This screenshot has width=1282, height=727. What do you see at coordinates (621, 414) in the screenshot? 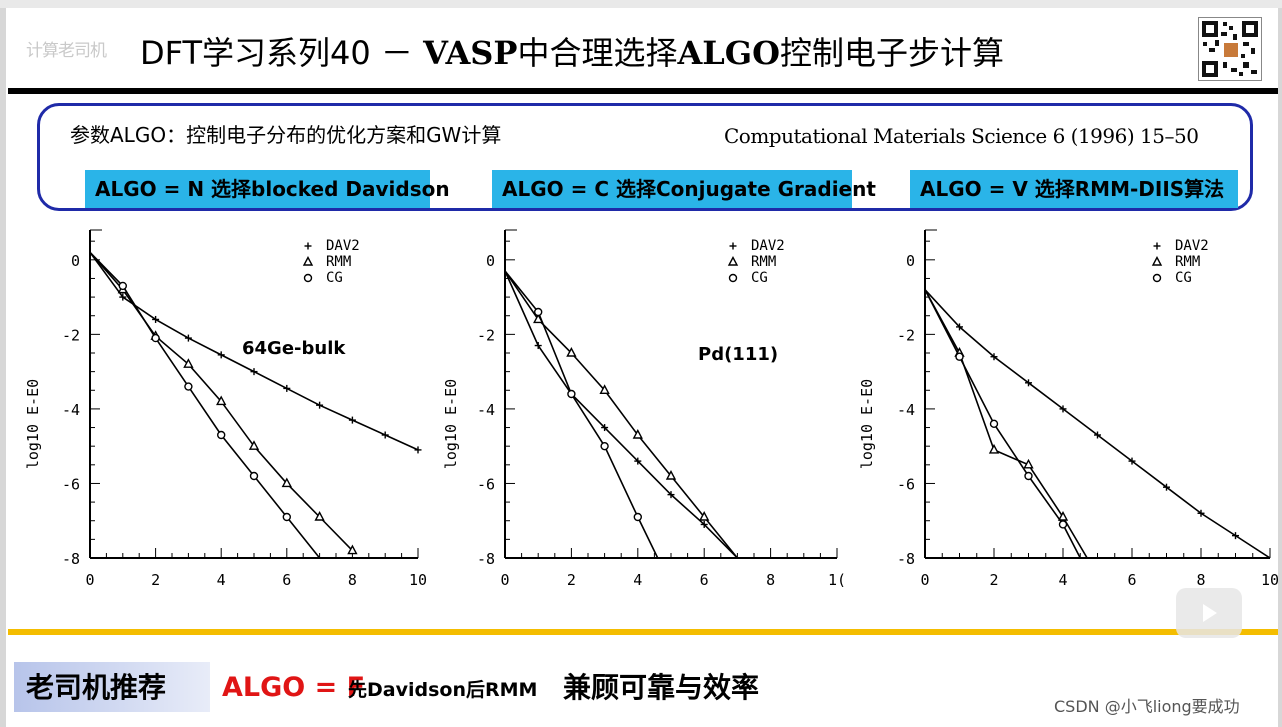
I see `series-line-dav2` at bounding box center [621, 414].